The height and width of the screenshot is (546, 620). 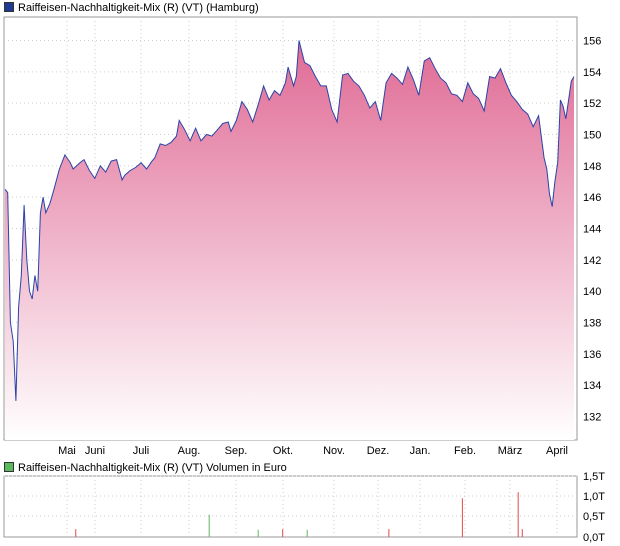 I want to click on x-tick-label: Mai, so click(x=67, y=451).